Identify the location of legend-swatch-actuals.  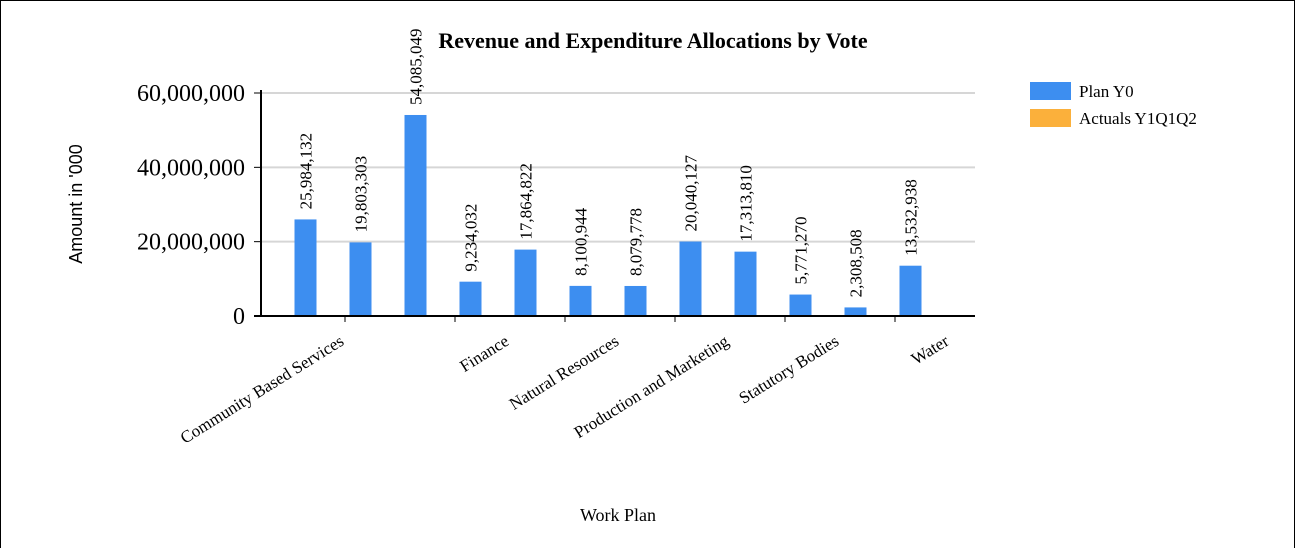
(1050, 118).